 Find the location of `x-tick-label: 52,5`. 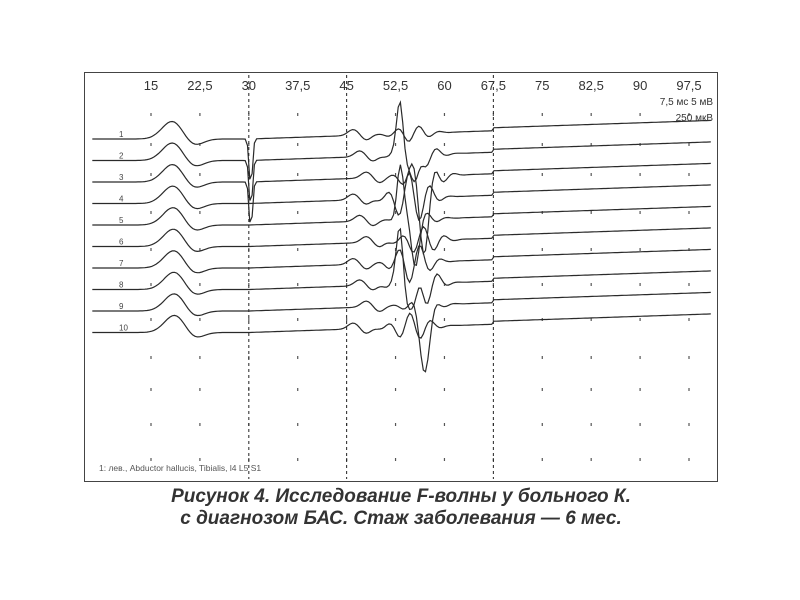

x-tick-label: 52,5 is located at coordinates (395, 85).